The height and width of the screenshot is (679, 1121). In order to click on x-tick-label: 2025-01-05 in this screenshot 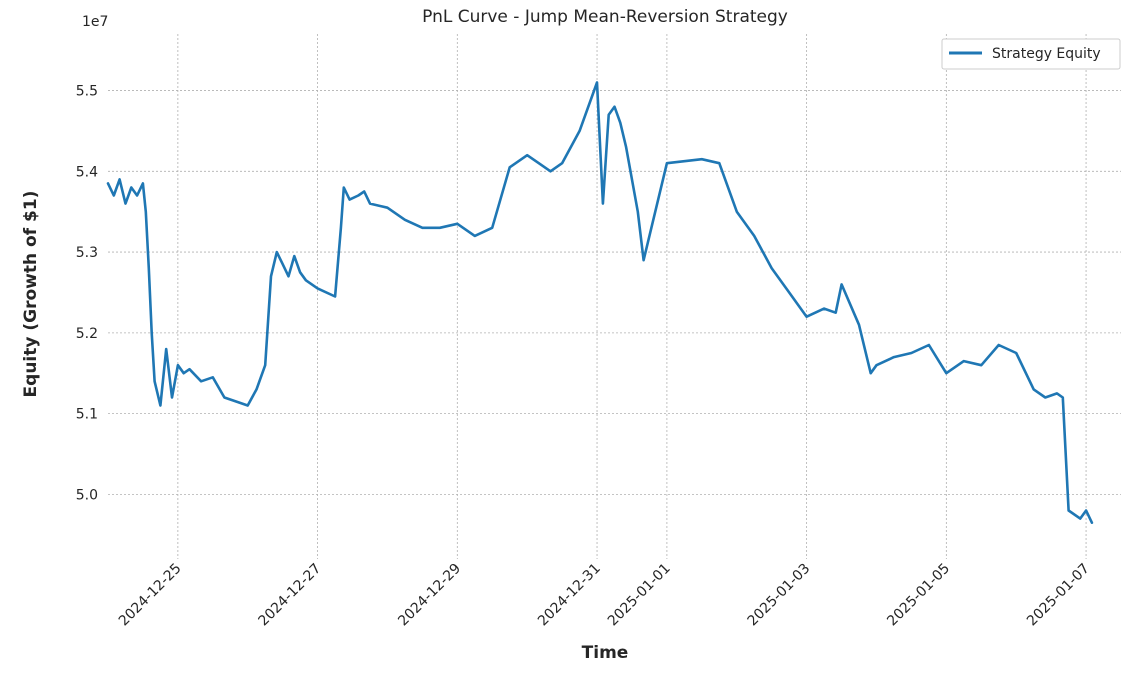, I will do `click(918, 595)`.